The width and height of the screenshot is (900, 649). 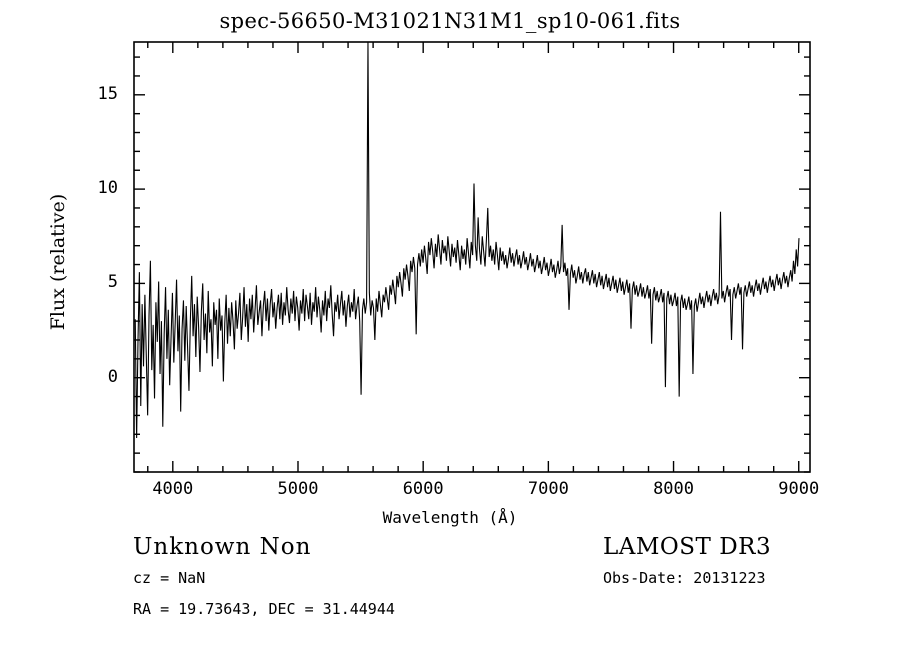 I want to click on y-tick-label: 10, so click(x=107, y=188).